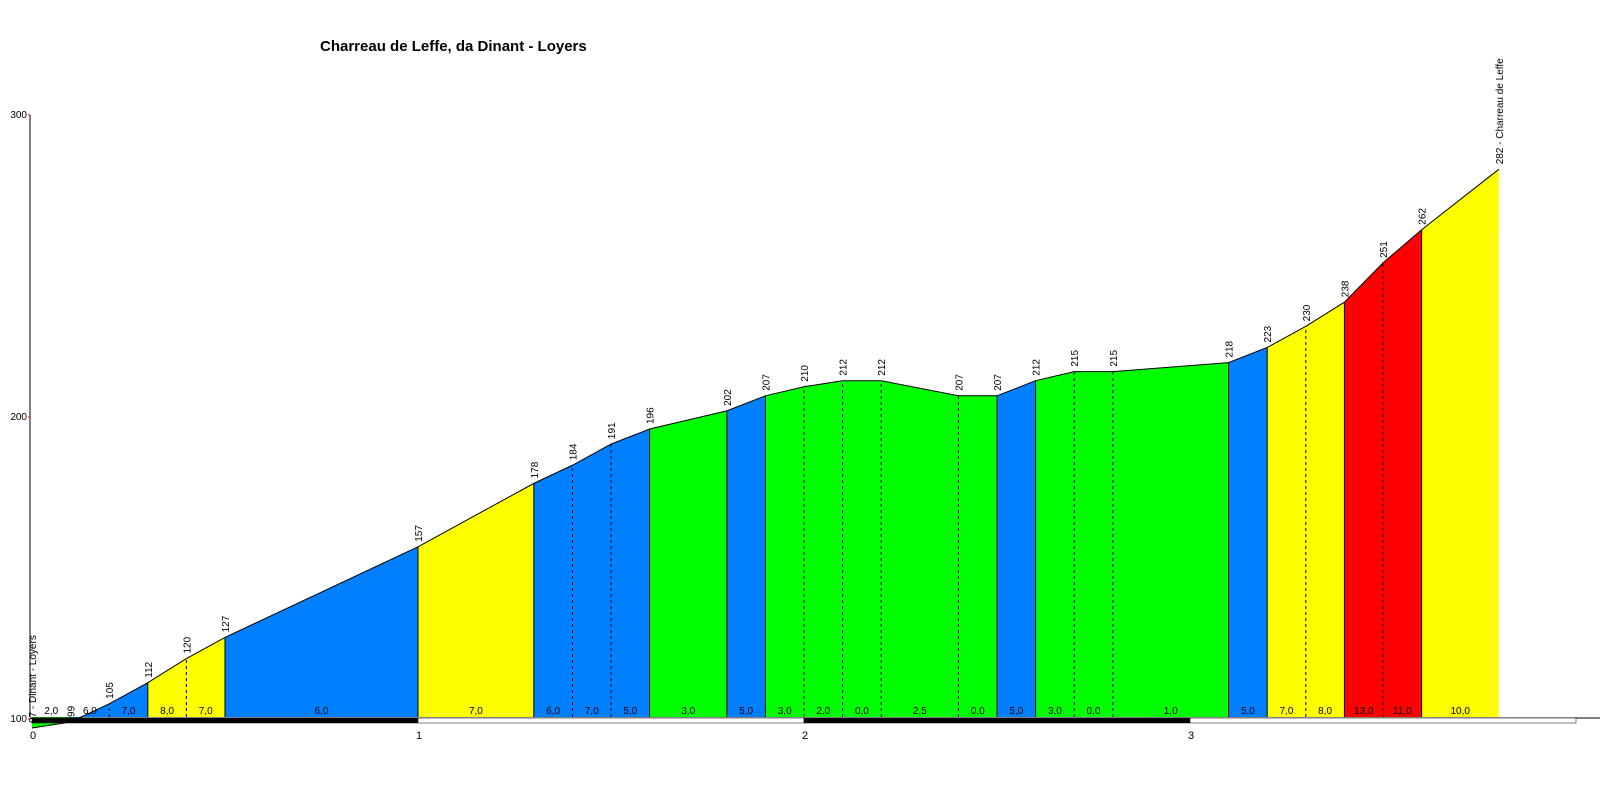  I want to click on grade-label-22: 7,0, so click(1287, 711).